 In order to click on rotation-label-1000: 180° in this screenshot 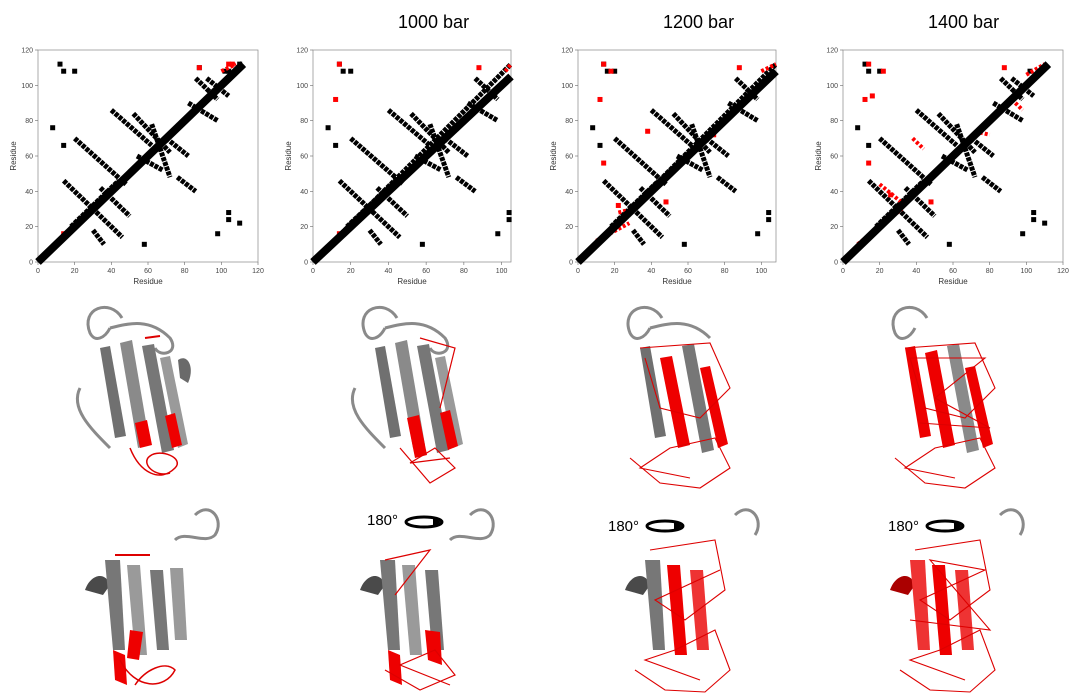, I will do `click(383, 520)`.